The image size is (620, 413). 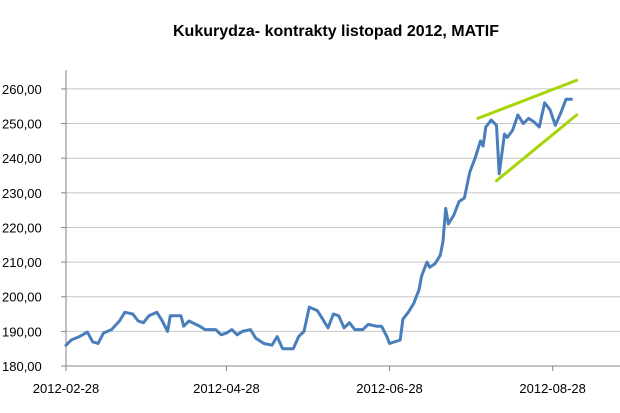 I want to click on trend-lines, so click(x=527, y=130).